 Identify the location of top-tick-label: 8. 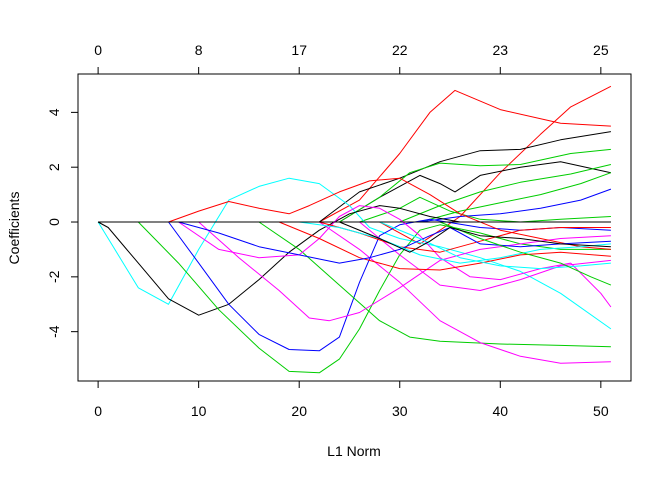
(199, 50).